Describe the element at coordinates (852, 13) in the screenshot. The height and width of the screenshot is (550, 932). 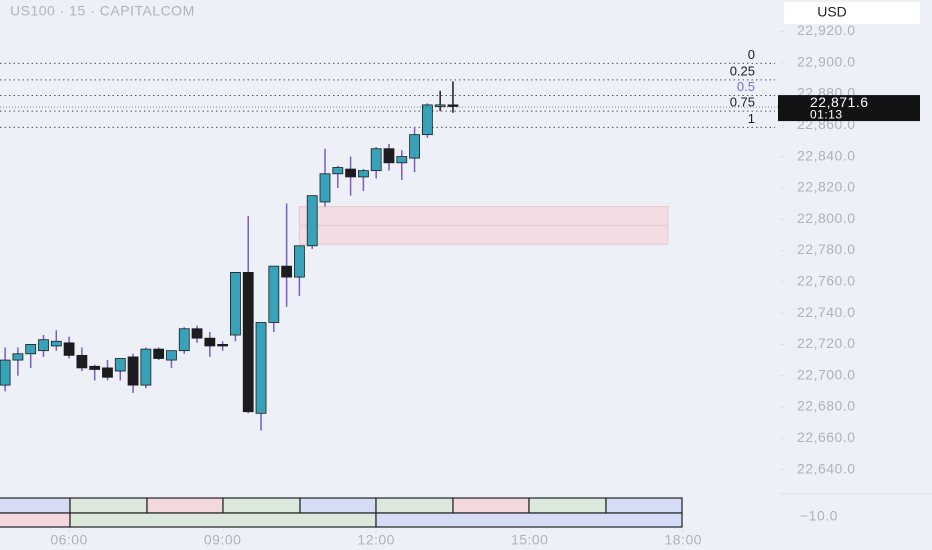
I see `currency-box` at that location.